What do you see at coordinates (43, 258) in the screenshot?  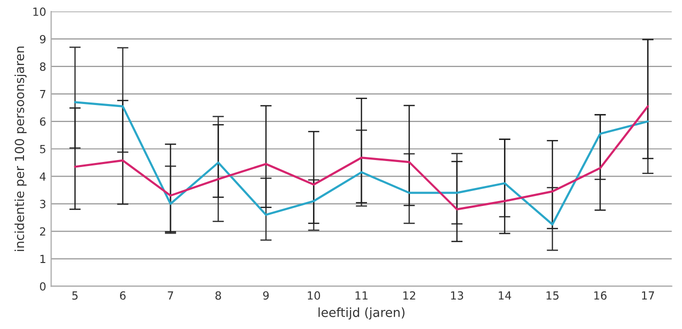 I see `y-tick-label: 1` at bounding box center [43, 258].